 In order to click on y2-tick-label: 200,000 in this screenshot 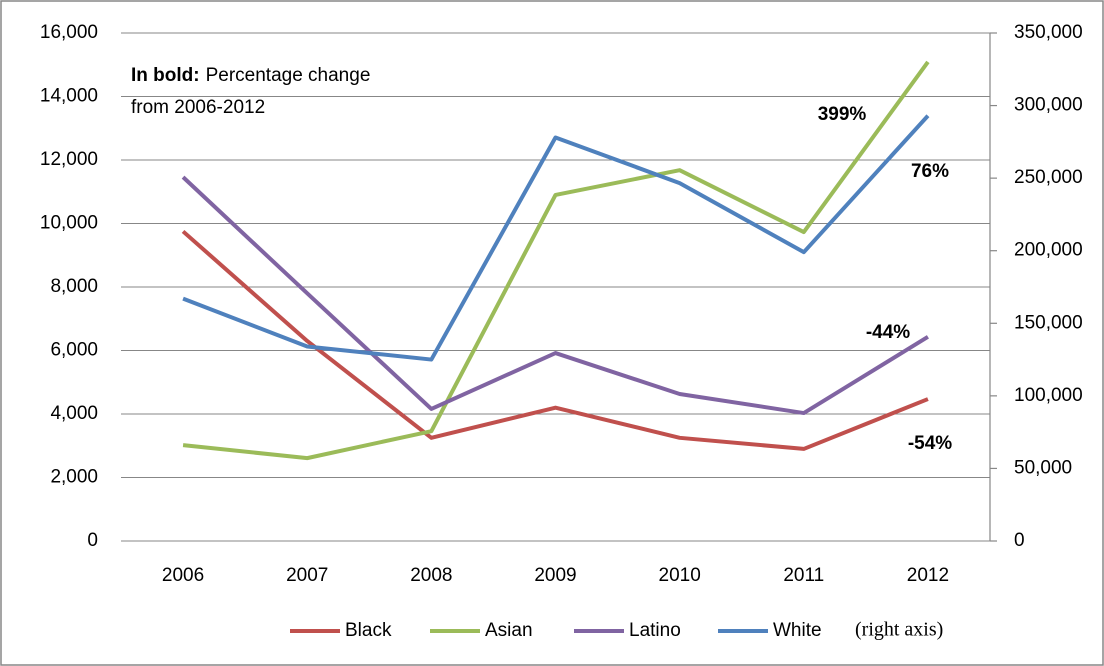, I will do `click(1048, 250)`.